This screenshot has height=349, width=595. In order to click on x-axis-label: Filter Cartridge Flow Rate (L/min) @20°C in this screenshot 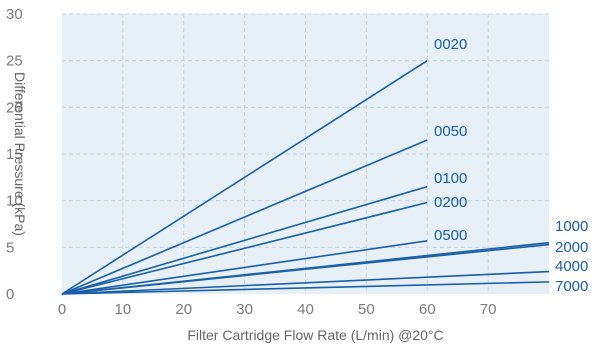, I will do `click(315, 335)`.